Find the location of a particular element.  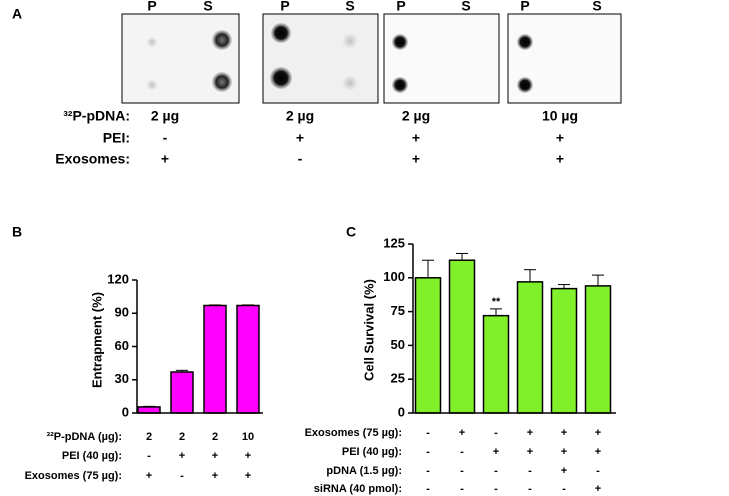

y-tick-label: 100 is located at coordinates (394, 276).